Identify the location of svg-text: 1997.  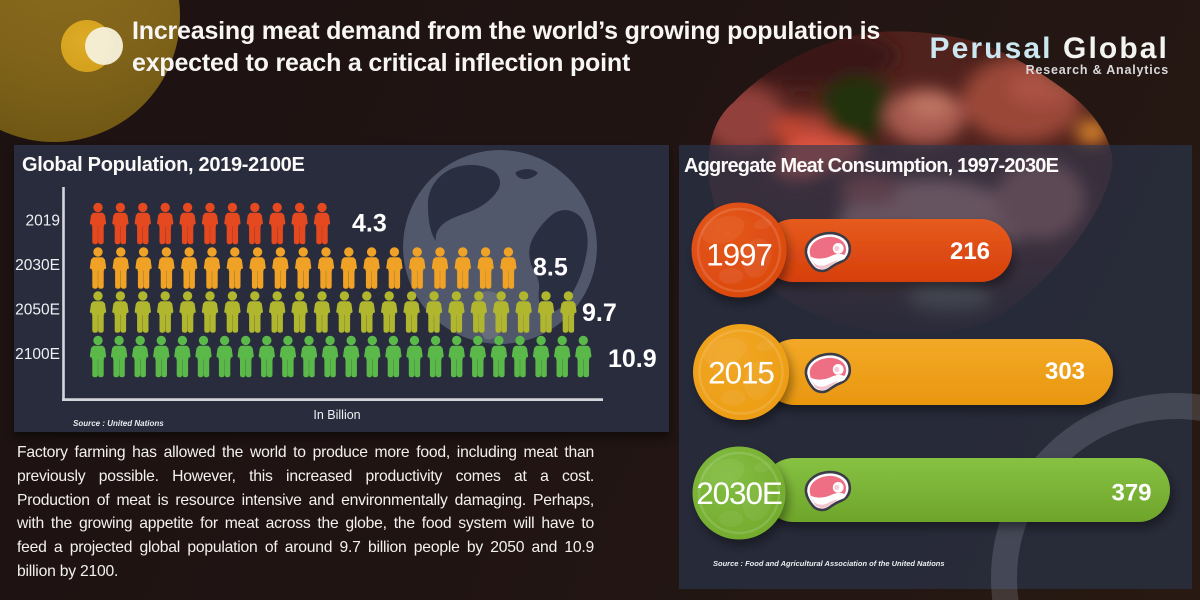
(739, 255).